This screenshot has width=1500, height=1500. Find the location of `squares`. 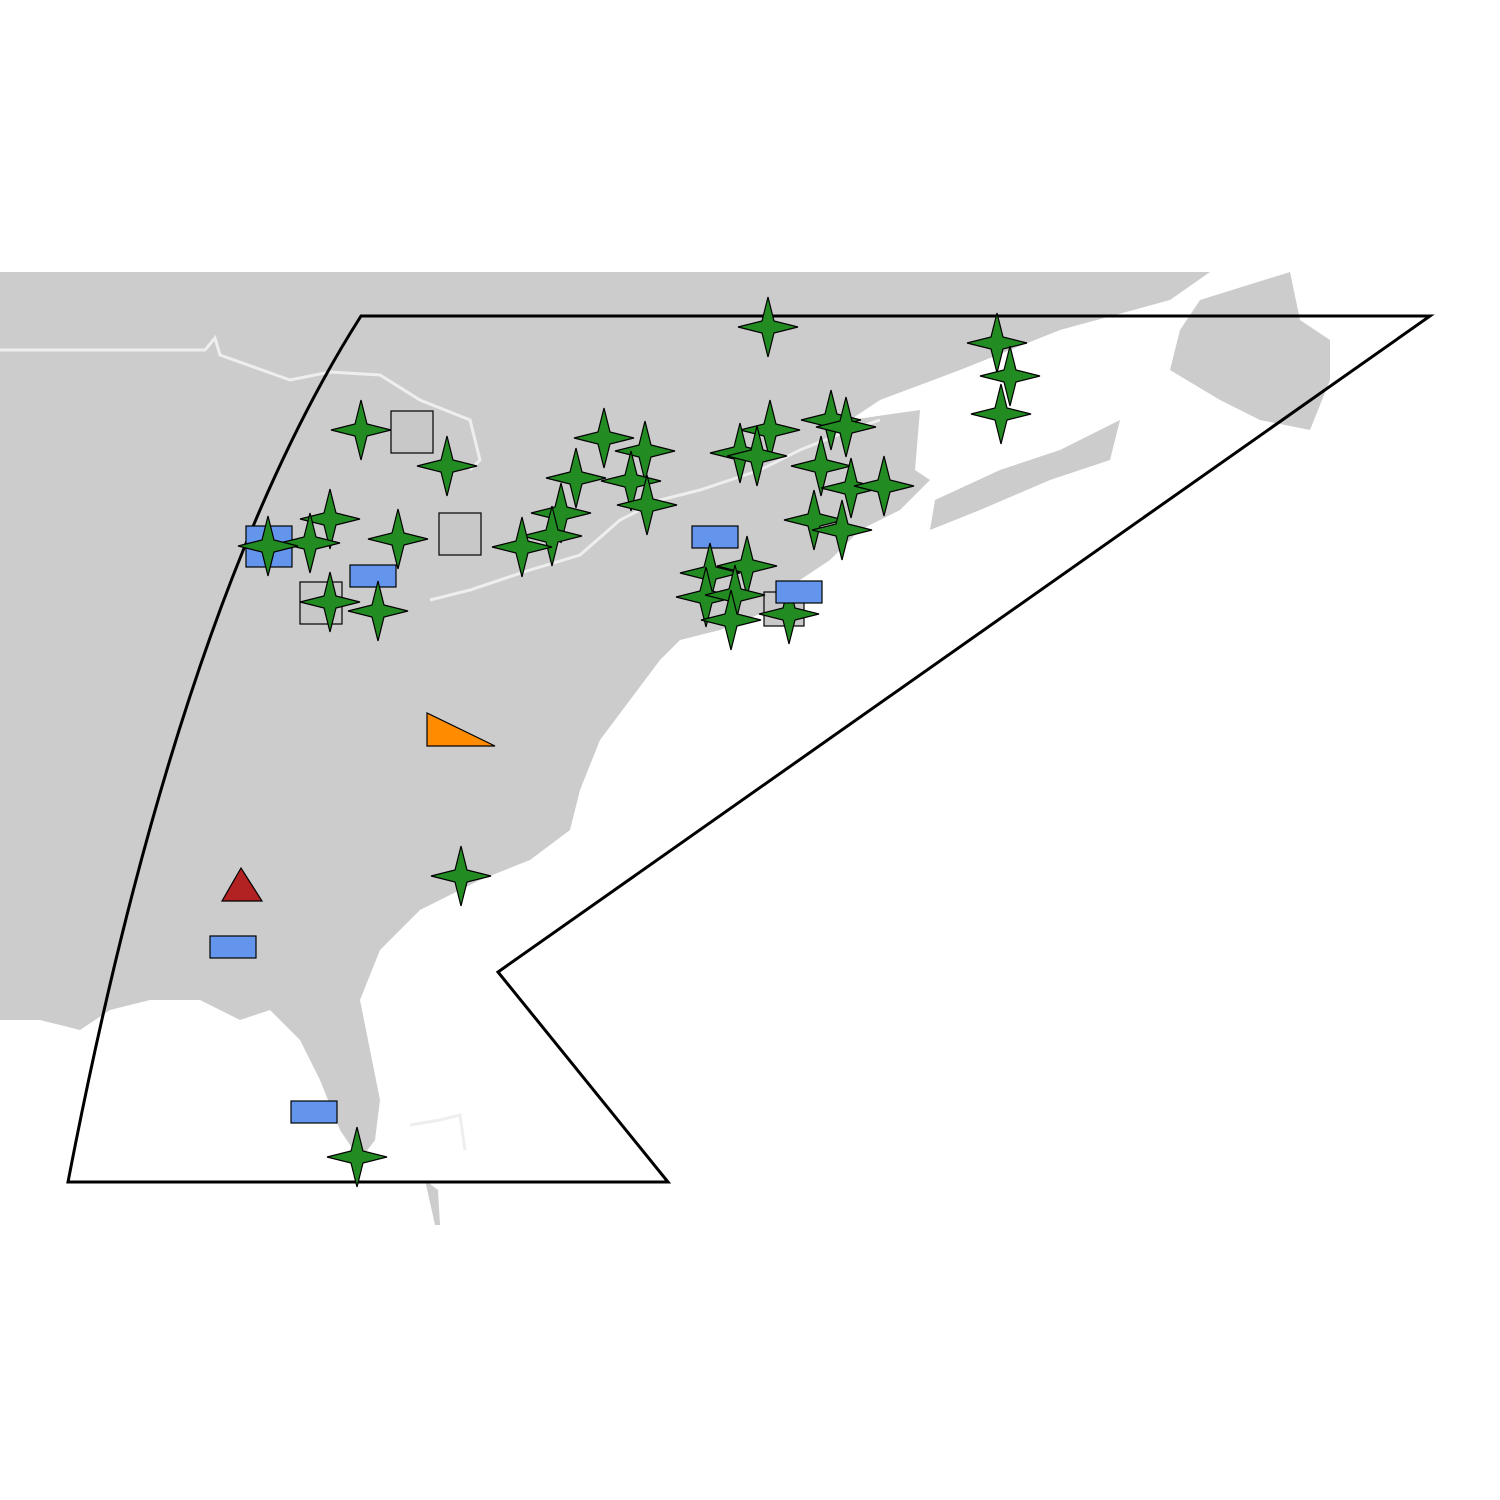

squares is located at coordinates (552, 518).